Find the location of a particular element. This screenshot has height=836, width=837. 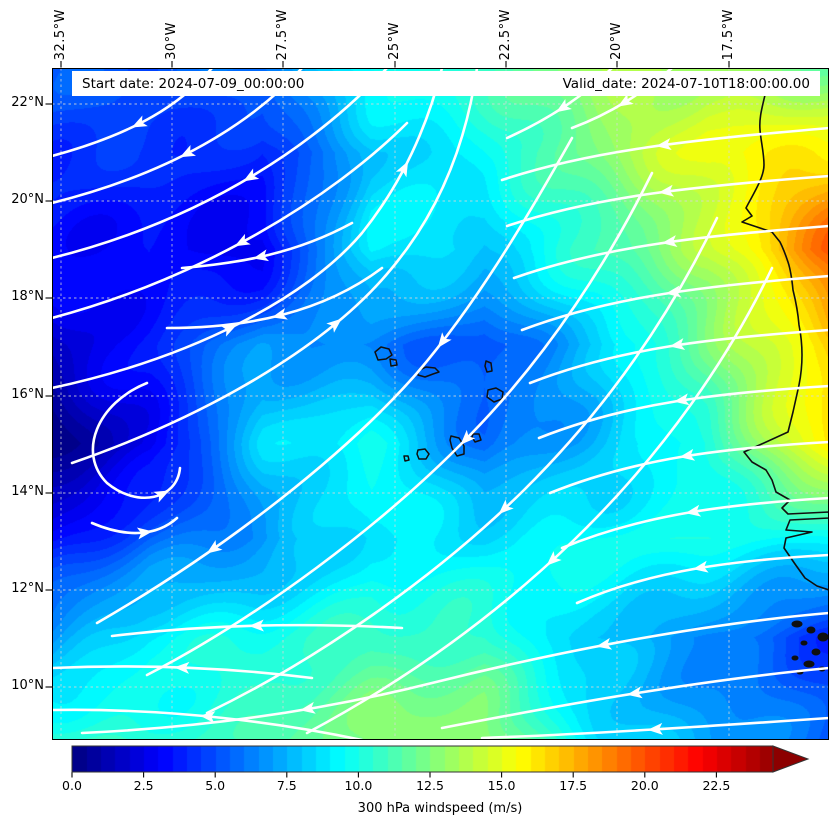

colorbar-tick-label: 12.5 is located at coordinates (430, 785).